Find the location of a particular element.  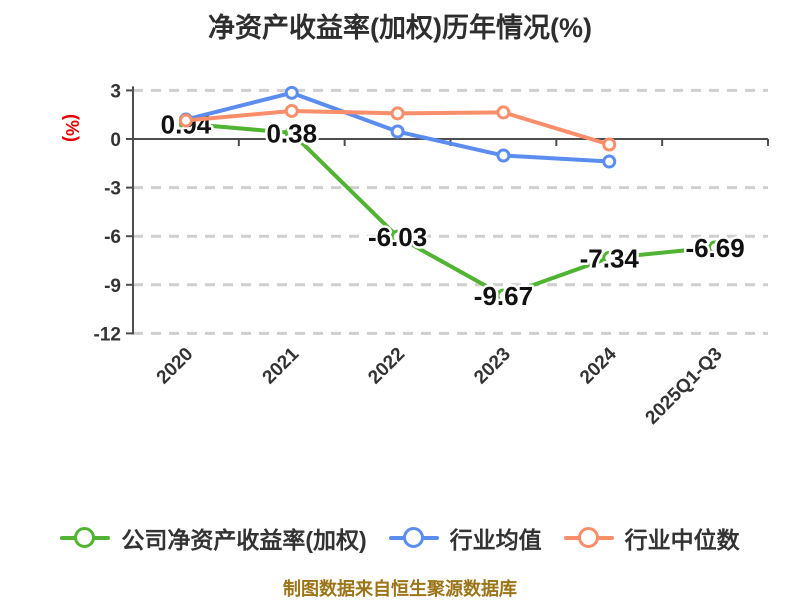

x-tick-label: 2022 is located at coordinates (386, 366).